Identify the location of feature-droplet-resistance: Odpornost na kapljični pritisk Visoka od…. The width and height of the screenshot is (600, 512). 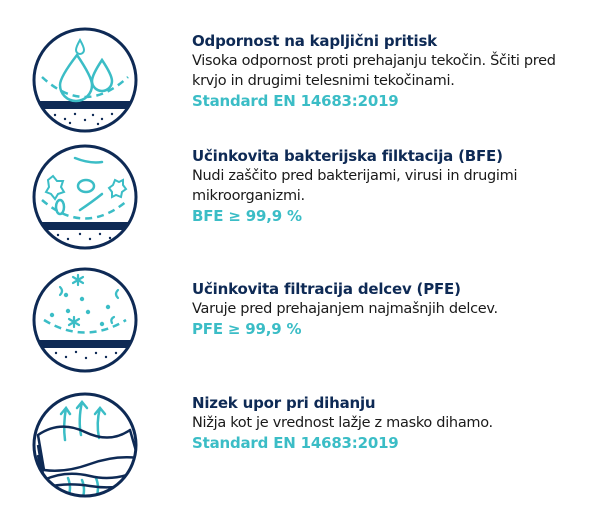
(392, 71).